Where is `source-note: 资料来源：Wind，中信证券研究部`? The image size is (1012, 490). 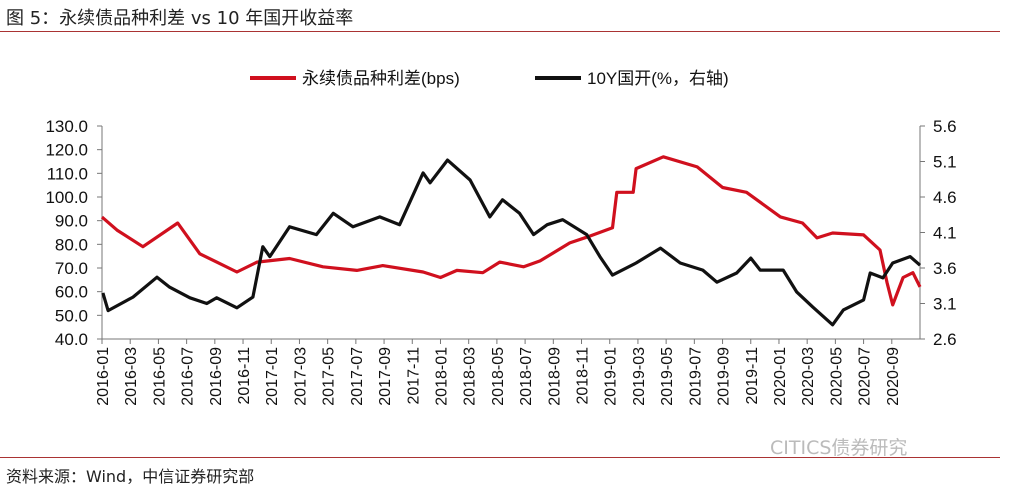 source-note: 资料来源：Wind，中信证券研究部 is located at coordinates (130, 476).